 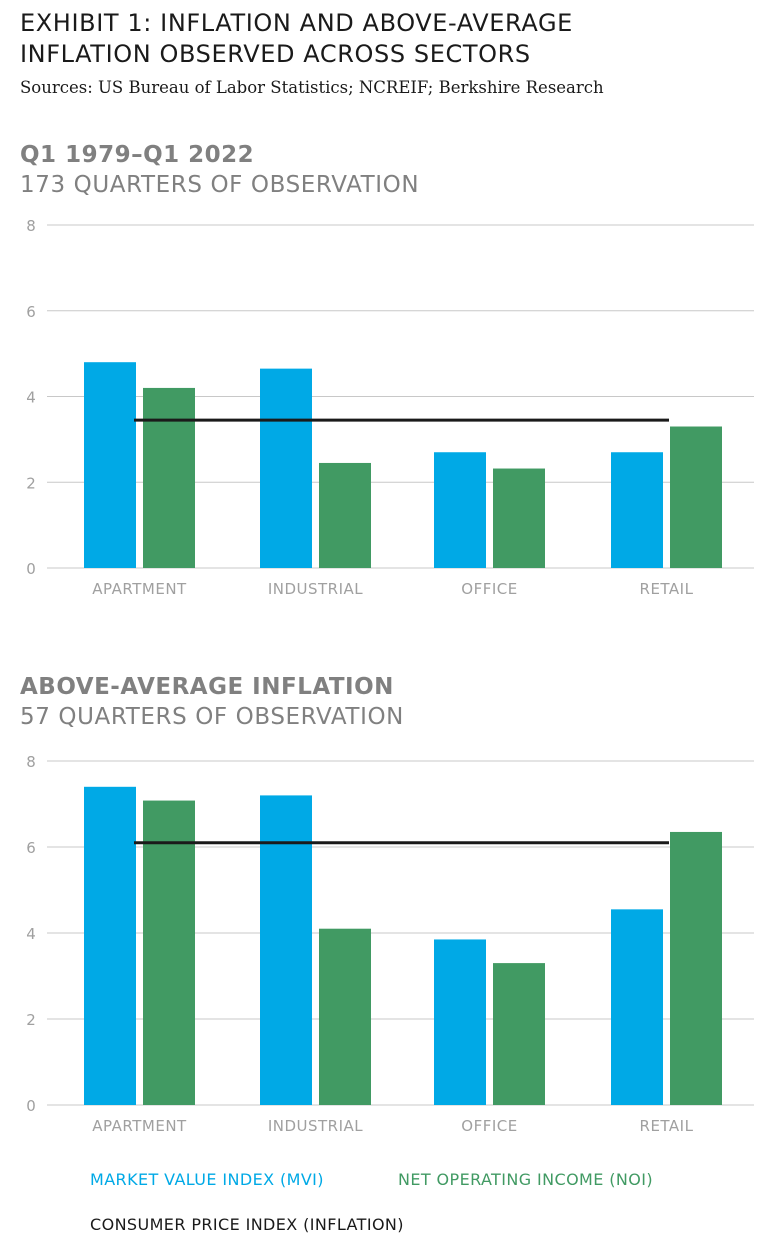 What do you see at coordinates (247, 1224) in the screenshot?
I see `legend-inflation: CONSUMER PRICE INDEX (INFLATION)` at bounding box center [247, 1224].